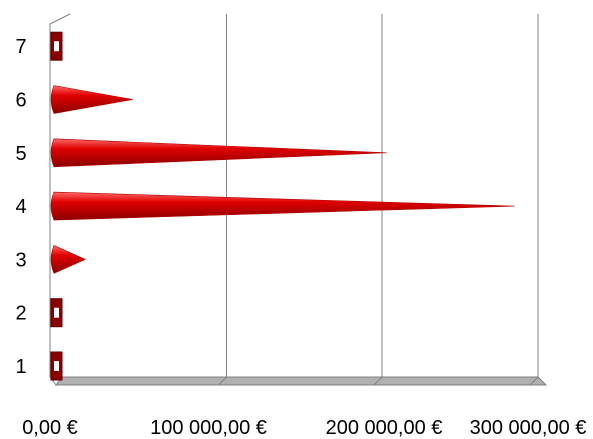 The width and height of the screenshot is (593, 439). Describe the element at coordinates (56, 312) in the screenshot. I see `bar-2-face` at that location.